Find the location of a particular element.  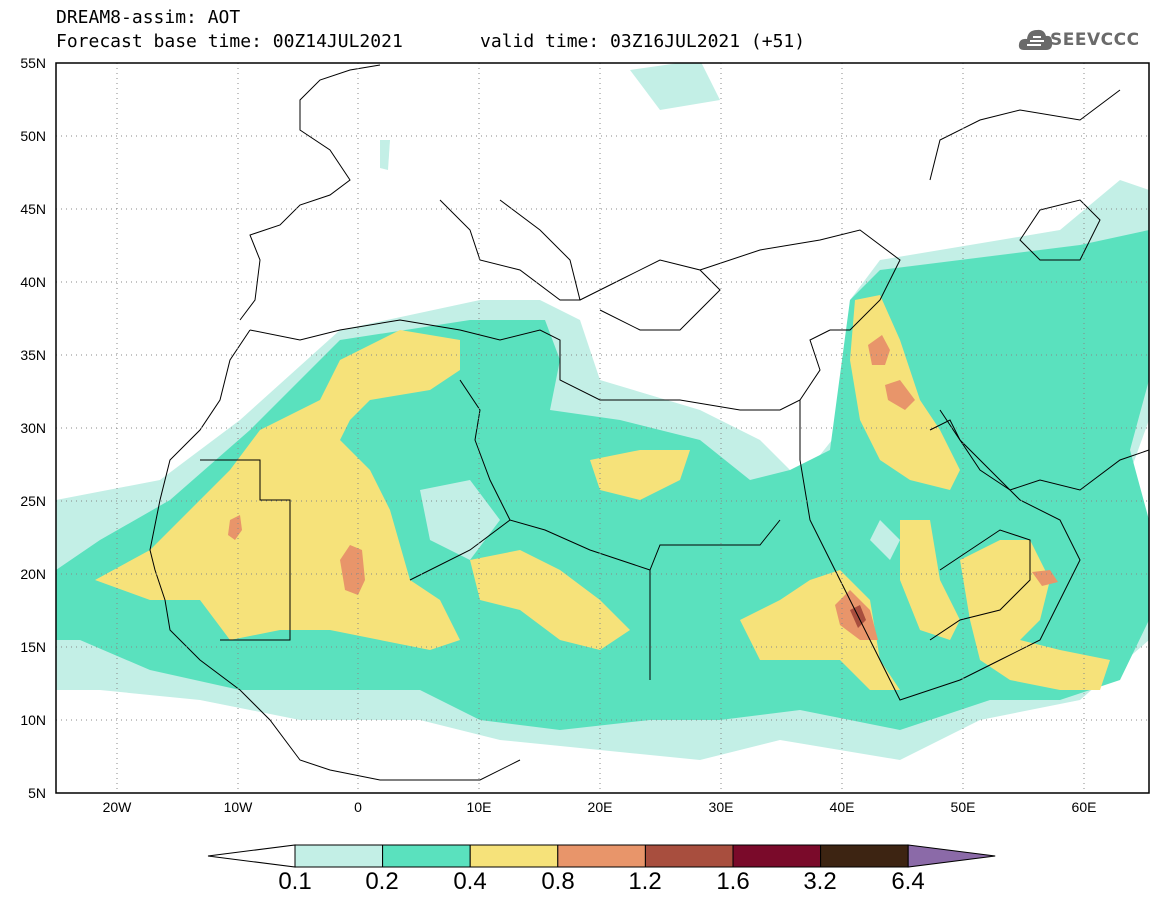

lon-label: 40E is located at coordinates (842, 807).